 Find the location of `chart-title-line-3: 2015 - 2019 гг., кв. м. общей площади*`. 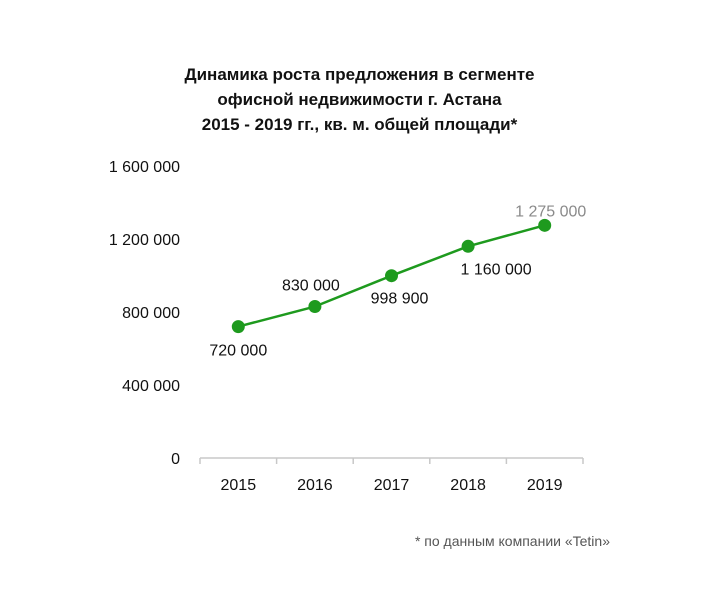

chart-title-line-3: 2015 - 2019 гг., кв. м. общей площади* is located at coordinates (359, 124).